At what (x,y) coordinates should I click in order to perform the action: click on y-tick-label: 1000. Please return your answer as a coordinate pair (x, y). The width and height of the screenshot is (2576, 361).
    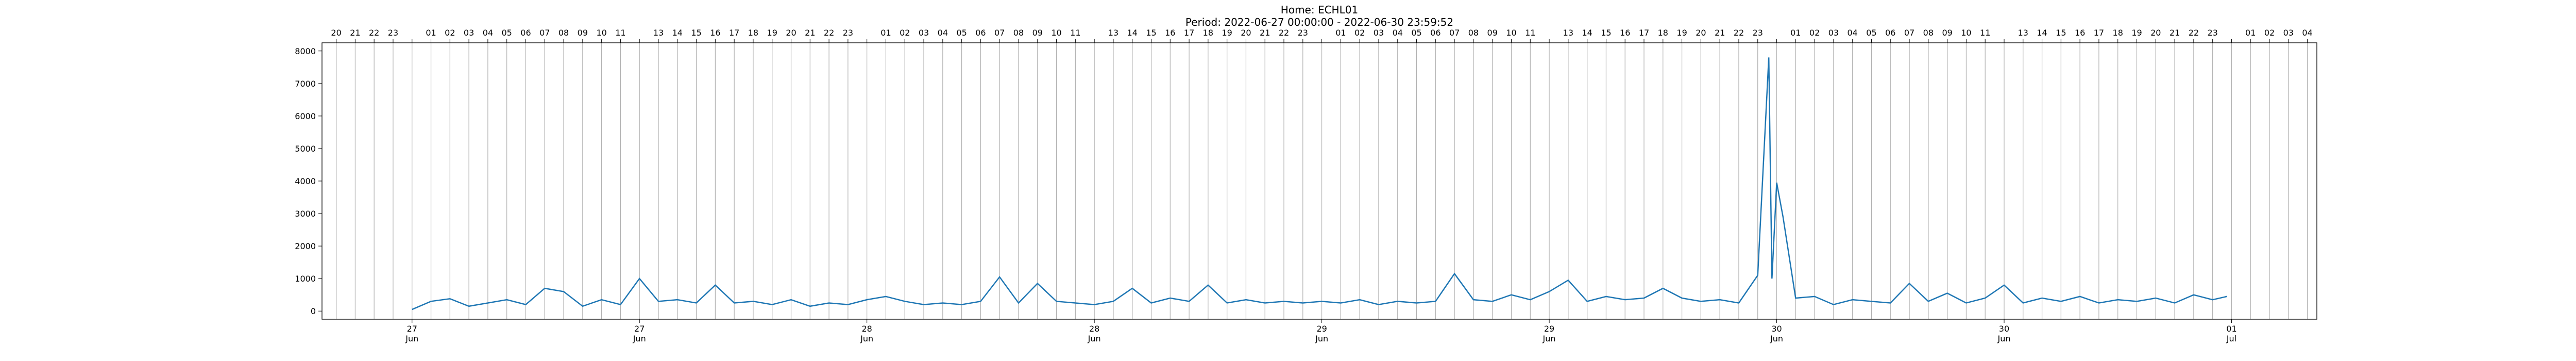
    Looking at the image, I should click on (305, 279).